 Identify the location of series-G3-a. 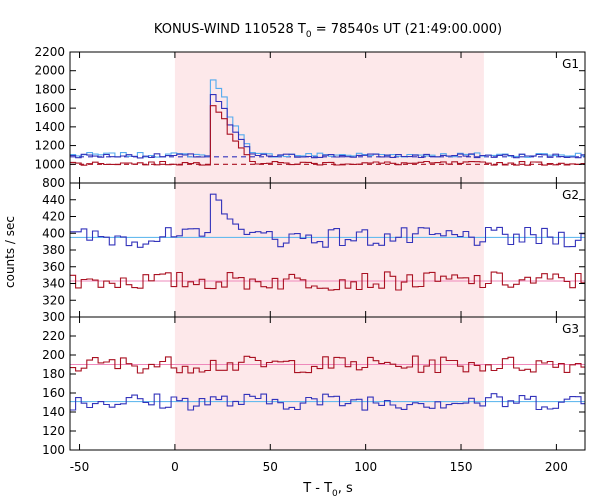
(327, 402).